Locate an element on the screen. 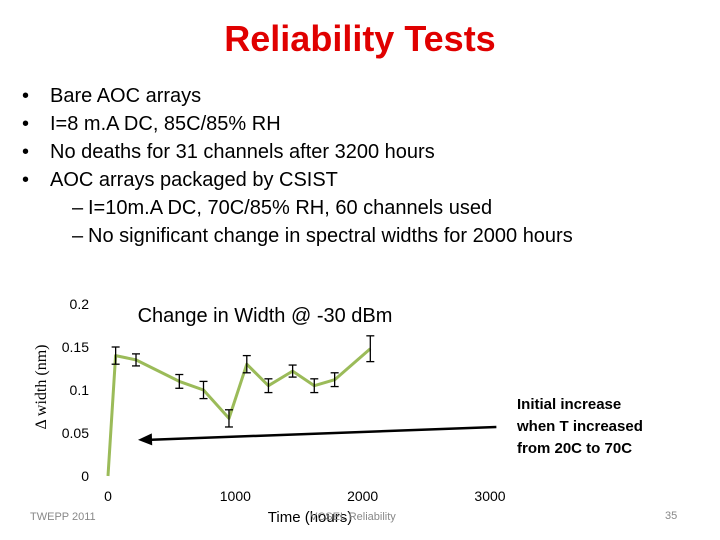  y-tick-label: 0 is located at coordinates (85, 476).